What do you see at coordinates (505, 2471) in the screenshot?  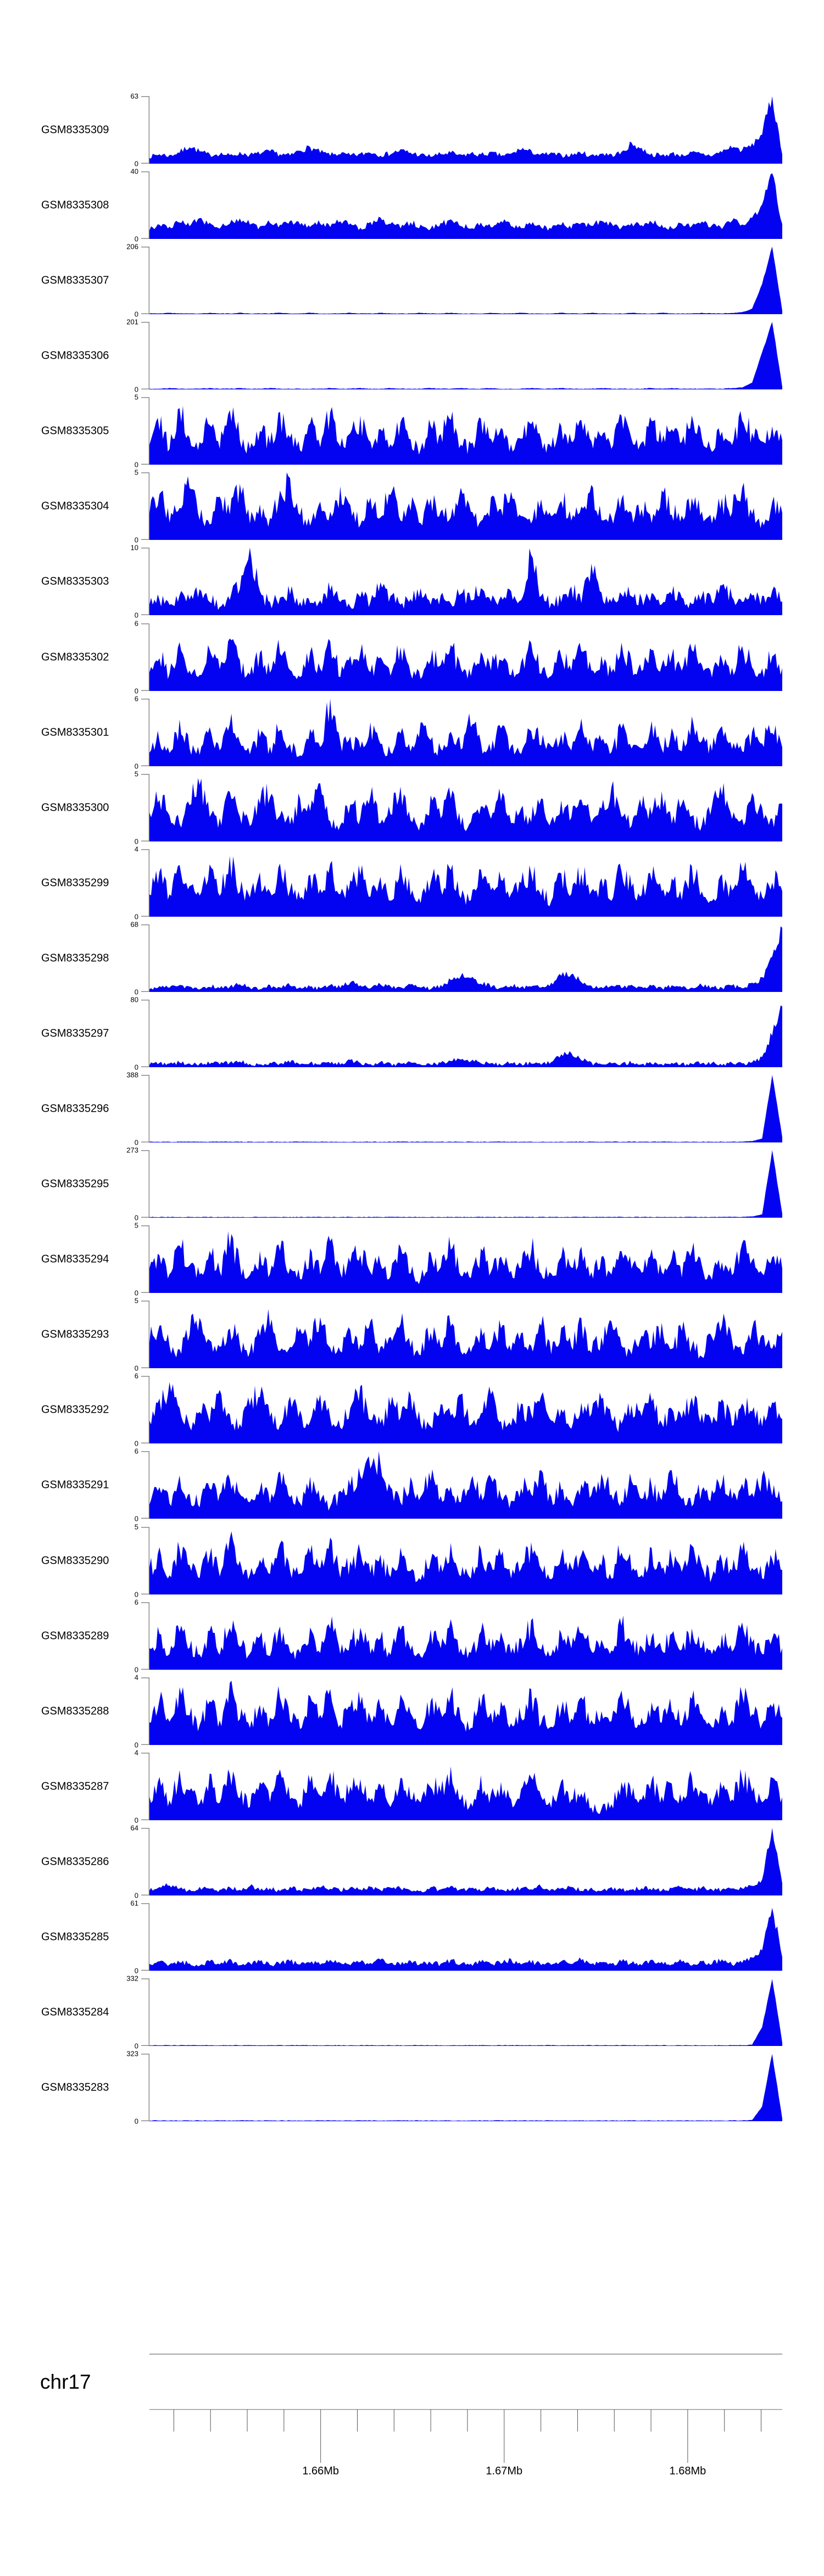 I see `position-label: 1.67Mb` at bounding box center [505, 2471].